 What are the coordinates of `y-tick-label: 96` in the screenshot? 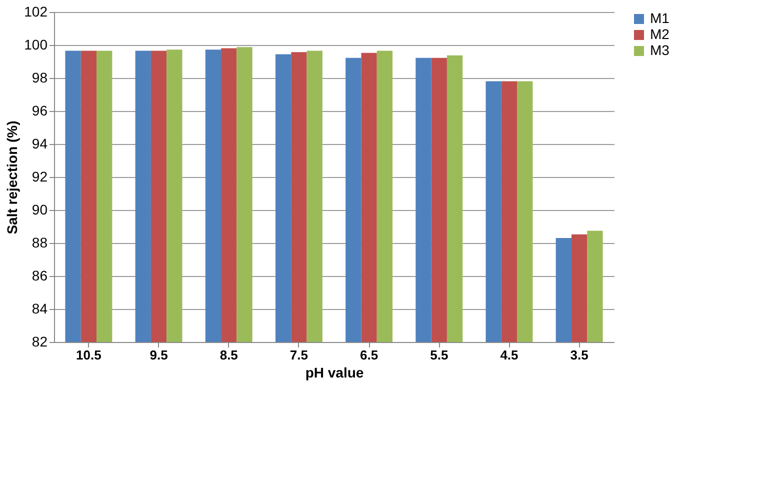 It's located at (40, 110).